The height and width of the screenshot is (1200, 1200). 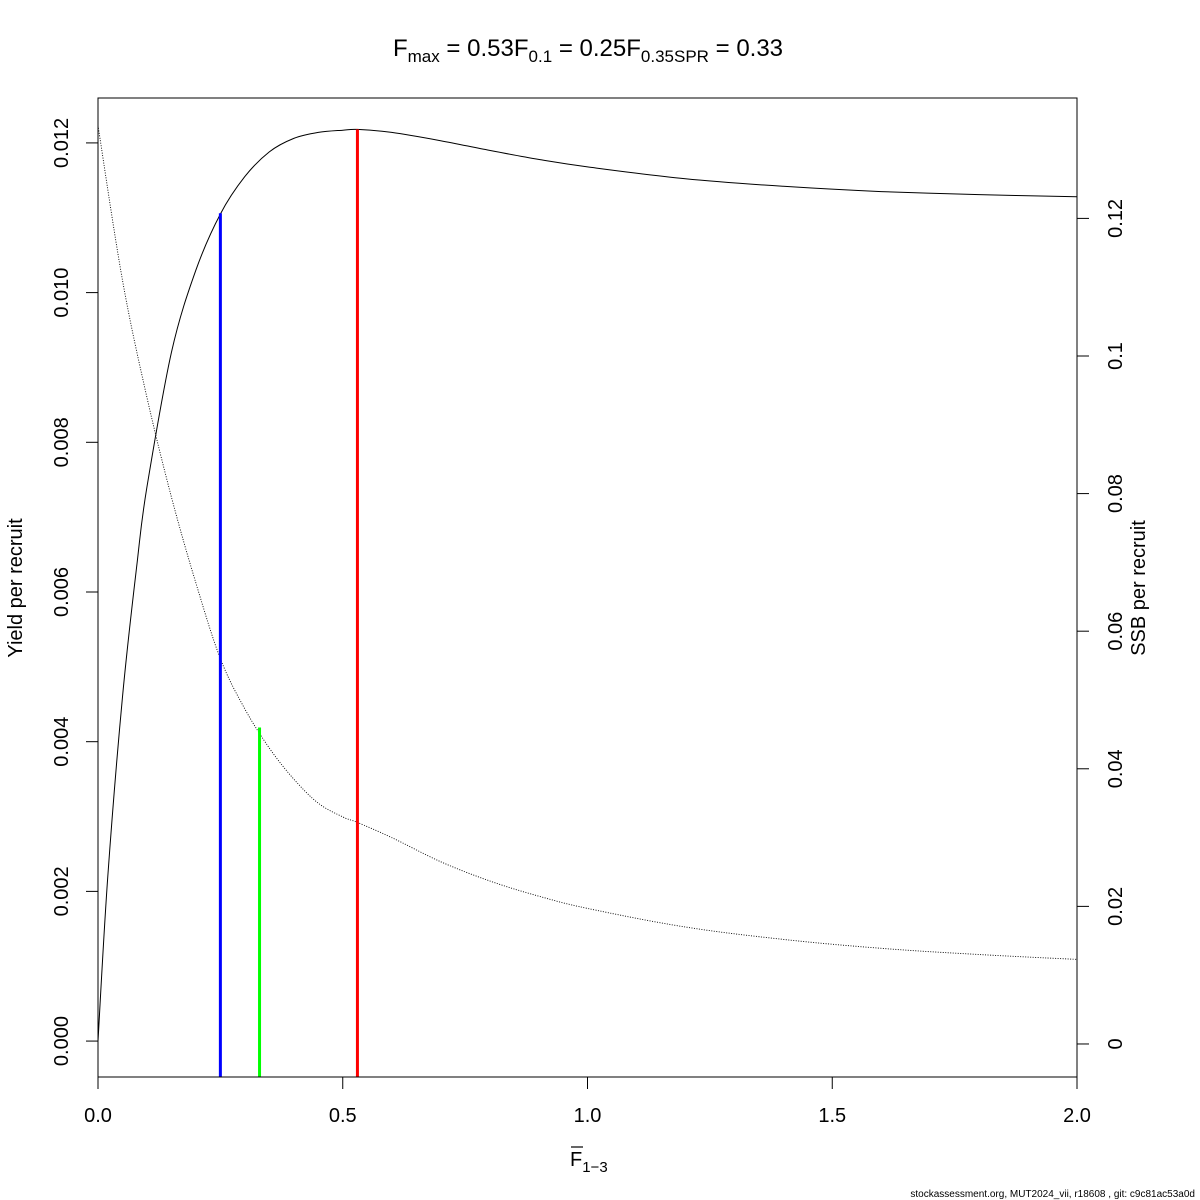 What do you see at coordinates (288, 603) in the screenshot?
I see `reference-lines` at bounding box center [288, 603].